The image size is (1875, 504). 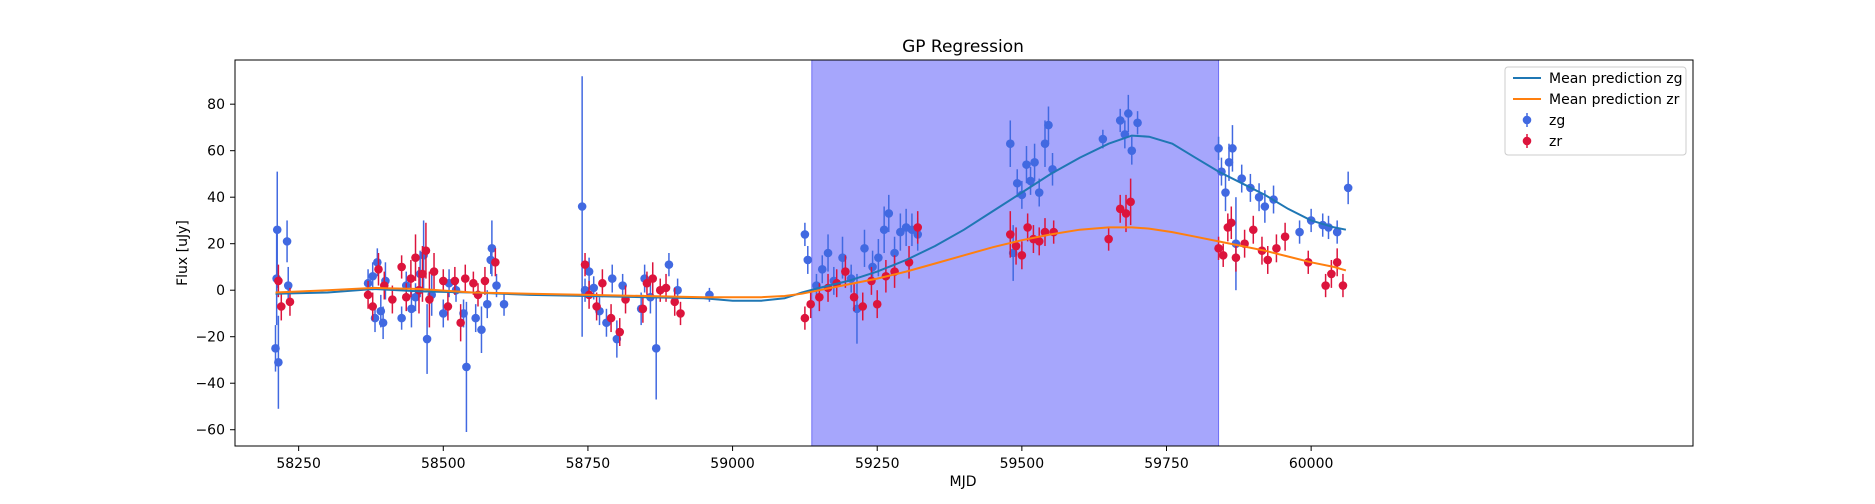 I want to click on legend-label: Mean prediction zg, so click(x=1616, y=79).